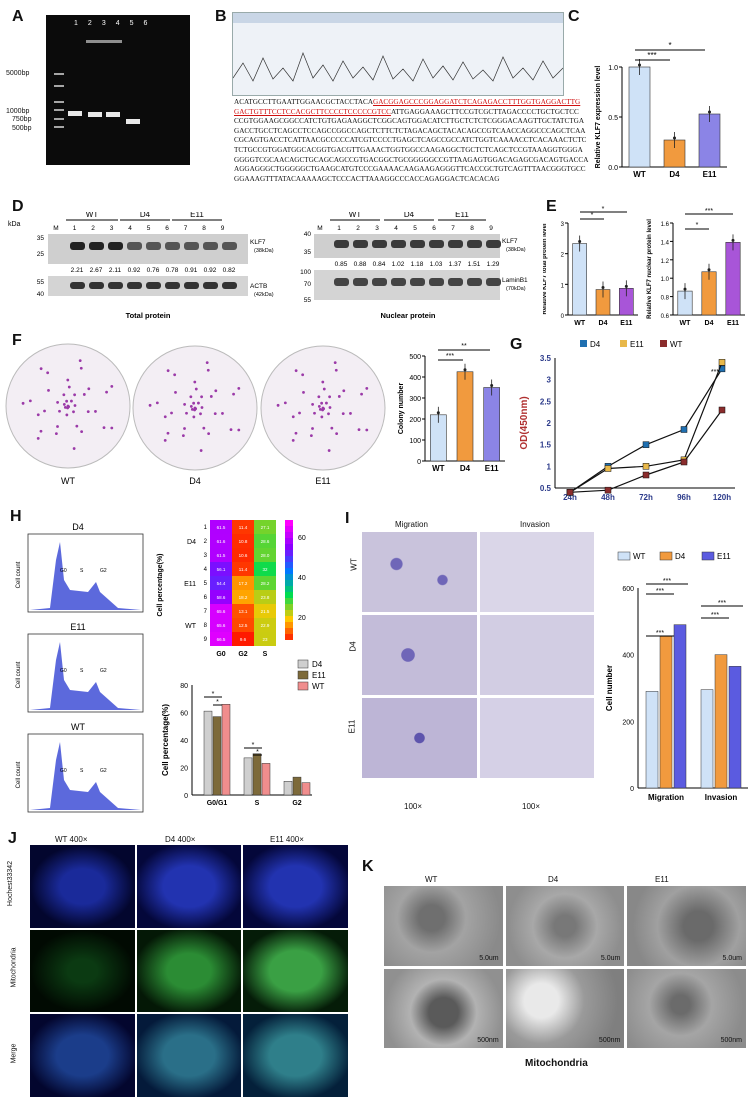 The image size is (751, 1103). I want to click on y-tick-label: 0.0, so click(613, 168).